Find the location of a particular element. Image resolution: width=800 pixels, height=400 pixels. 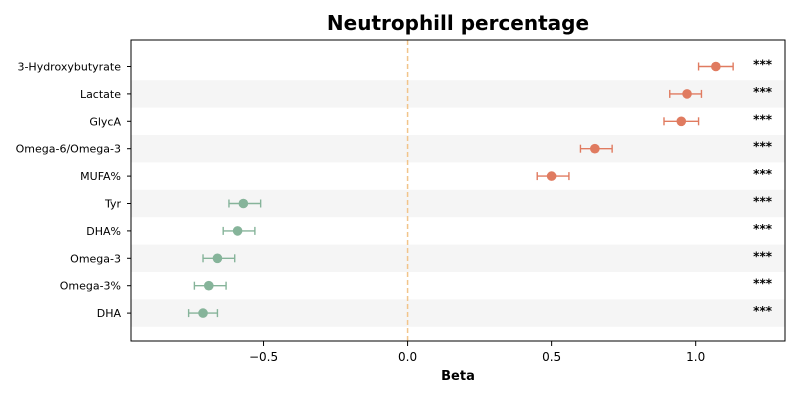

category-label: Omega-3 is located at coordinates (95, 258).